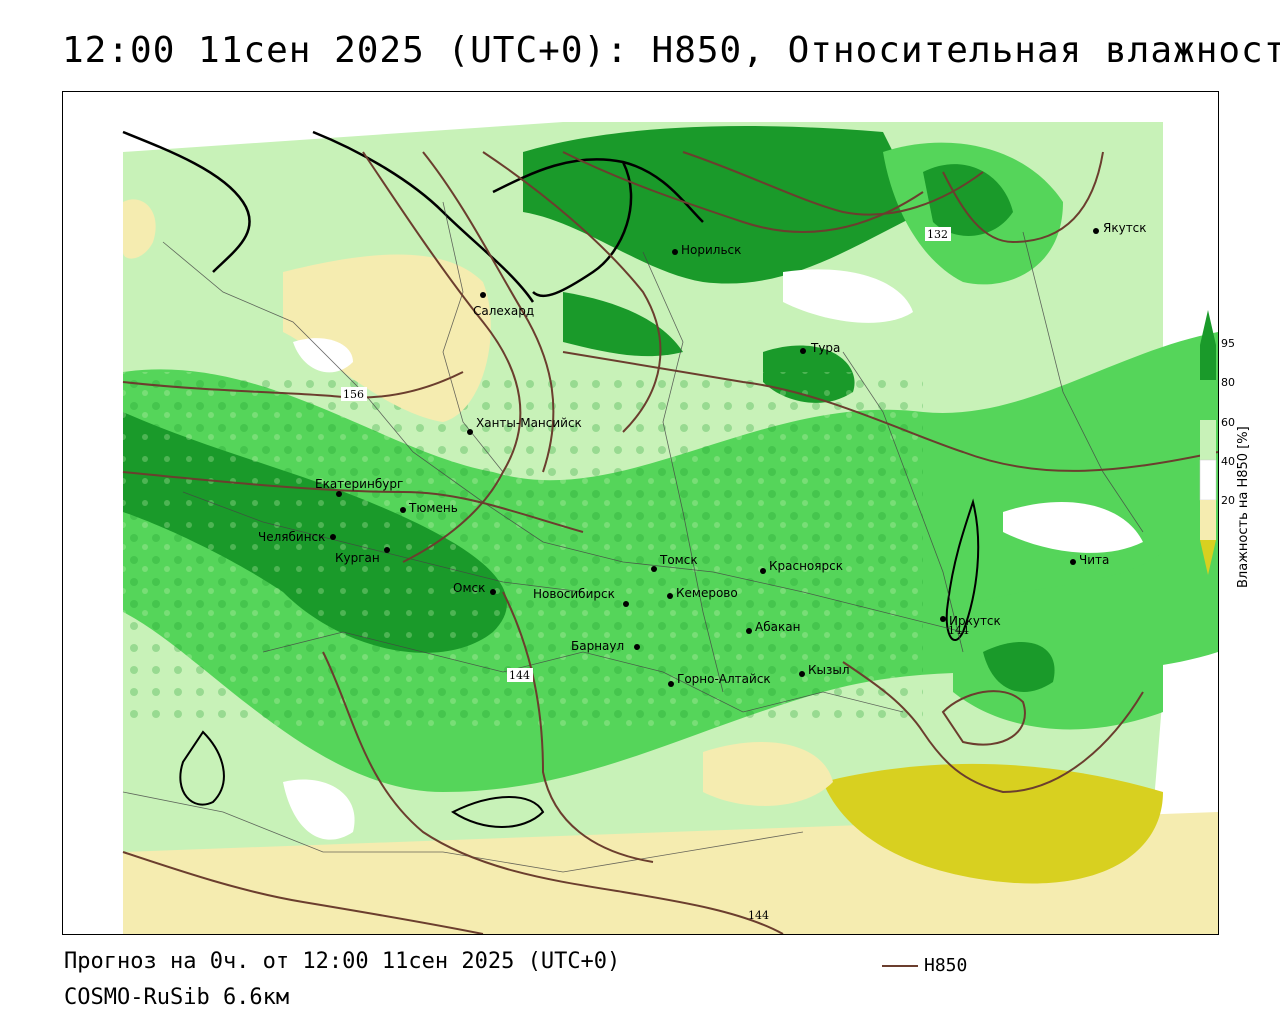 The image size is (1280, 1024). I want to click on scale-tick-20: 20, so click(1228, 500).